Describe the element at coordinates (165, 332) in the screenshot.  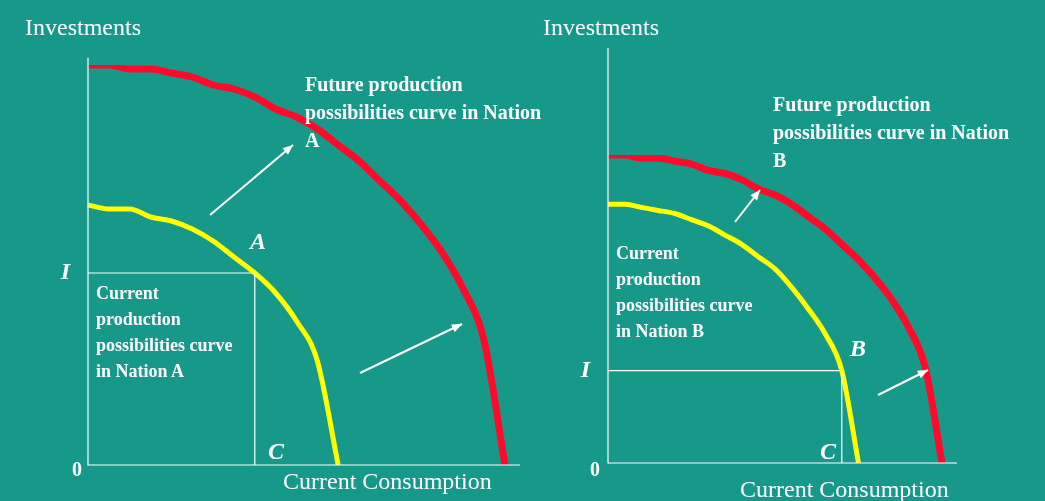
I see `annotation: Current production possibilities curve in Nation A` at that location.